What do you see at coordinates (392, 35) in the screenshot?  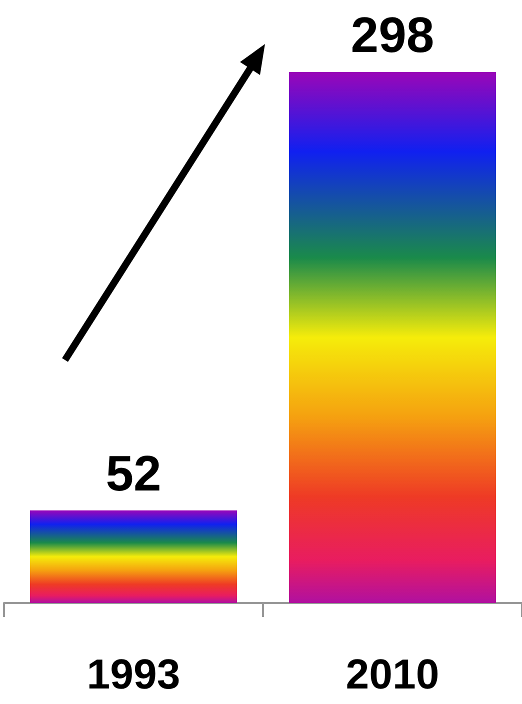 I see `data-label: 298` at bounding box center [392, 35].